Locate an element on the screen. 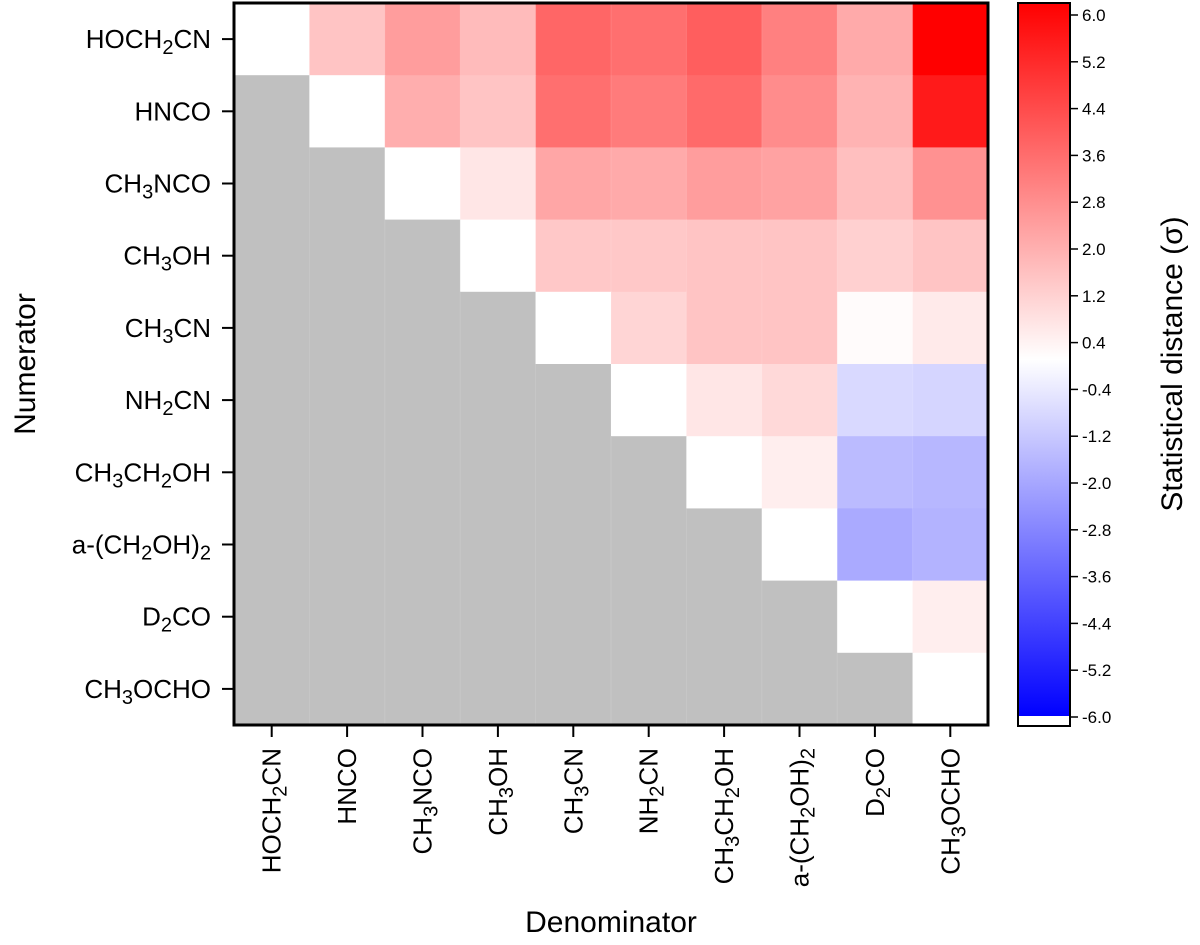 The width and height of the screenshot is (1200, 945). y-tick-label: CH3OH is located at coordinates (167, 258).